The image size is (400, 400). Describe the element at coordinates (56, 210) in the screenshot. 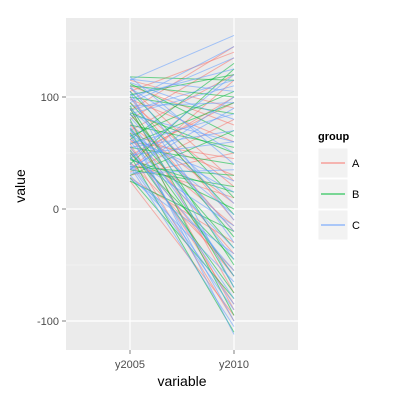

I see `y-tick-label: 0` at that location.